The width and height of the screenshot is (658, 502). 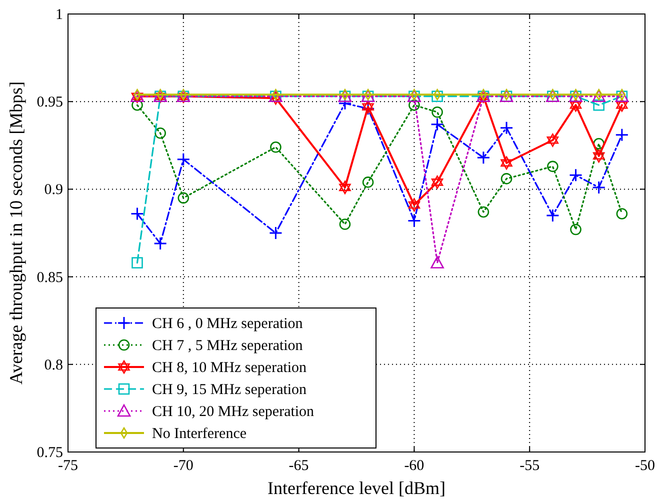 What do you see at coordinates (298, 466) in the screenshot?
I see `x-tick-label: -65` at bounding box center [298, 466].